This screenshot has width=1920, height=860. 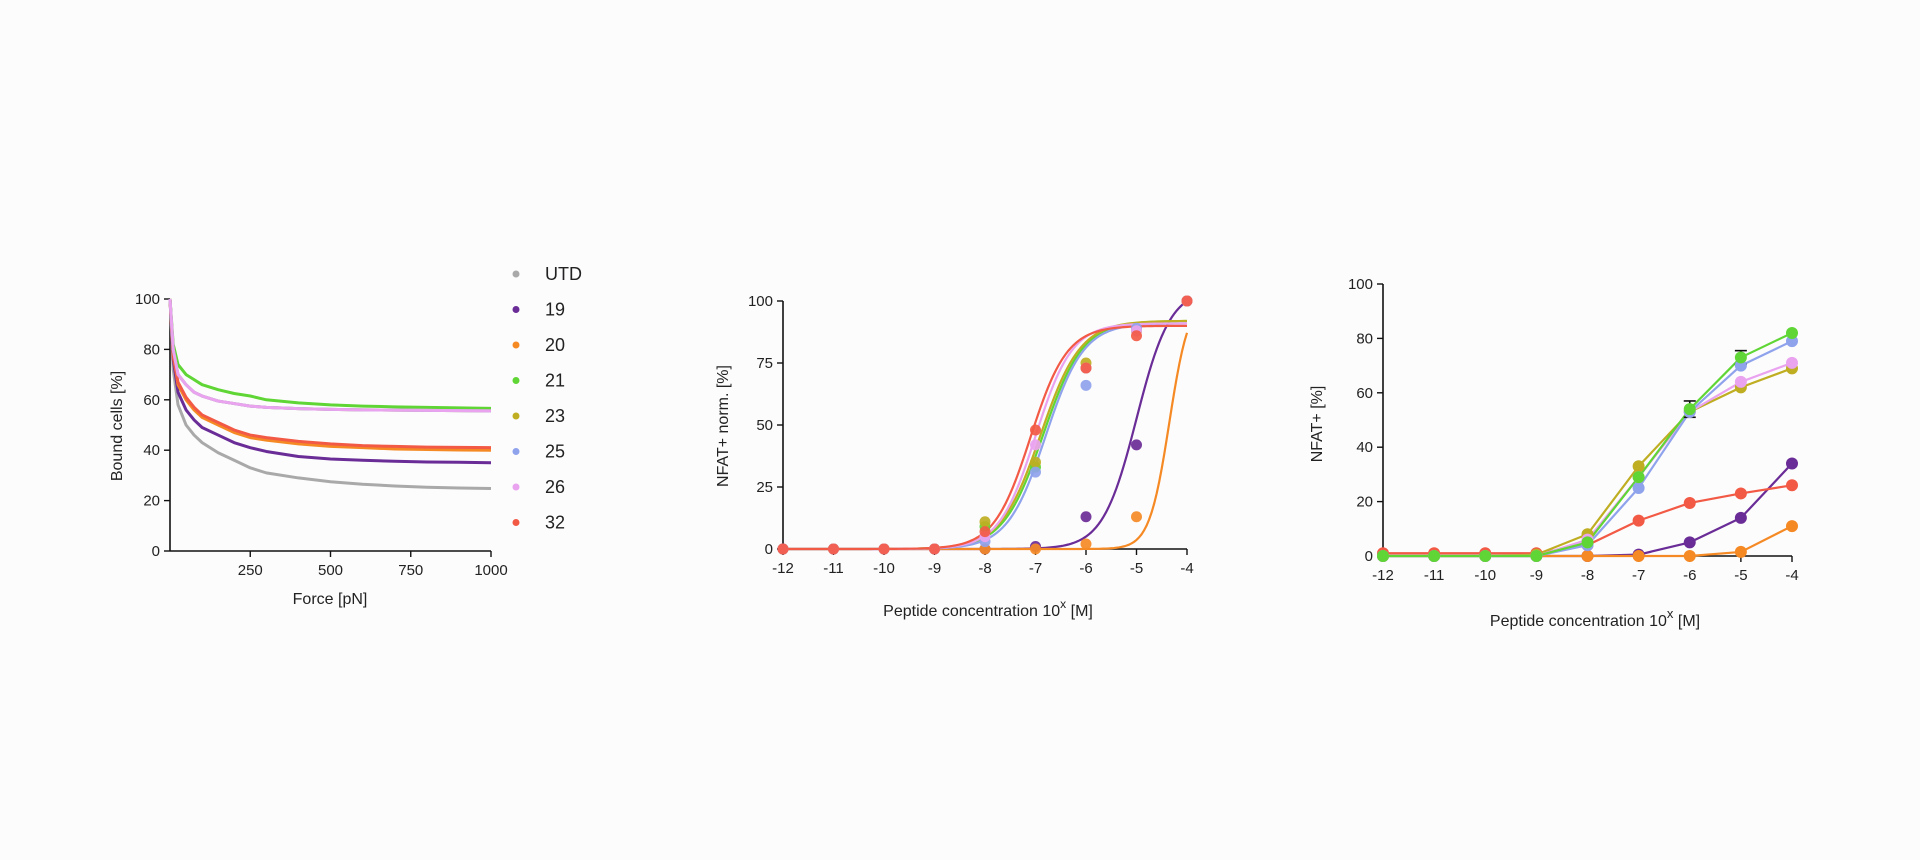 What do you see at coordinates (1740, 575) in the screenshot?
I see `x-tick-label: -5` at bounding box center [1740, 575].